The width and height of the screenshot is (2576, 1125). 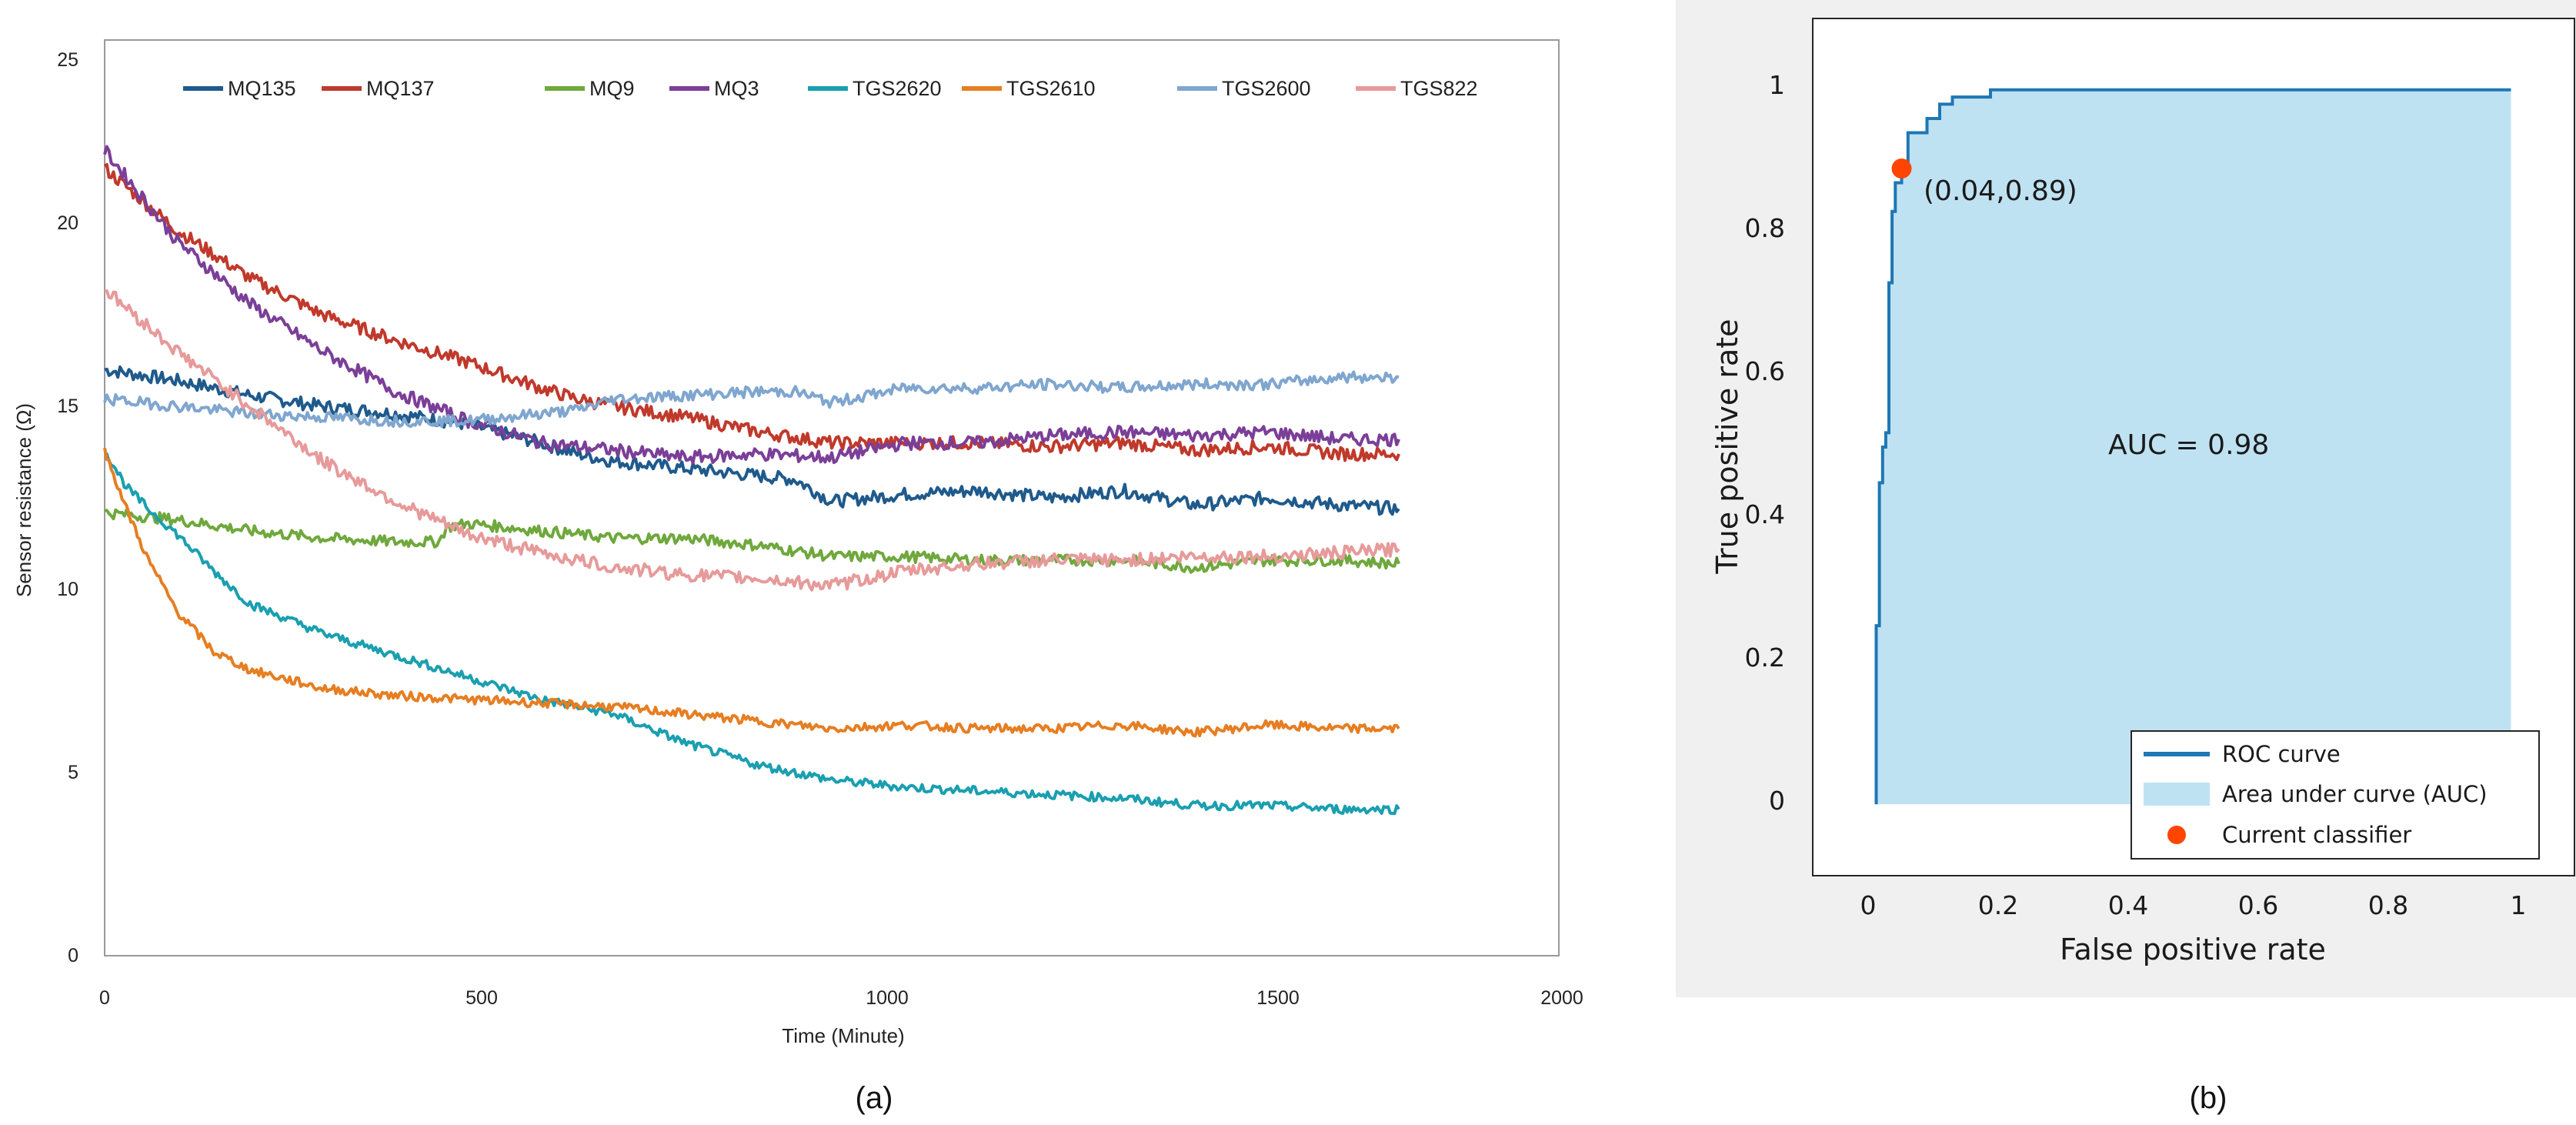 What do you see at coordinates (1765, 658) in the screenshot?
I see `chart-b-ytick: 0.2` at bounding box center [1765, 658].